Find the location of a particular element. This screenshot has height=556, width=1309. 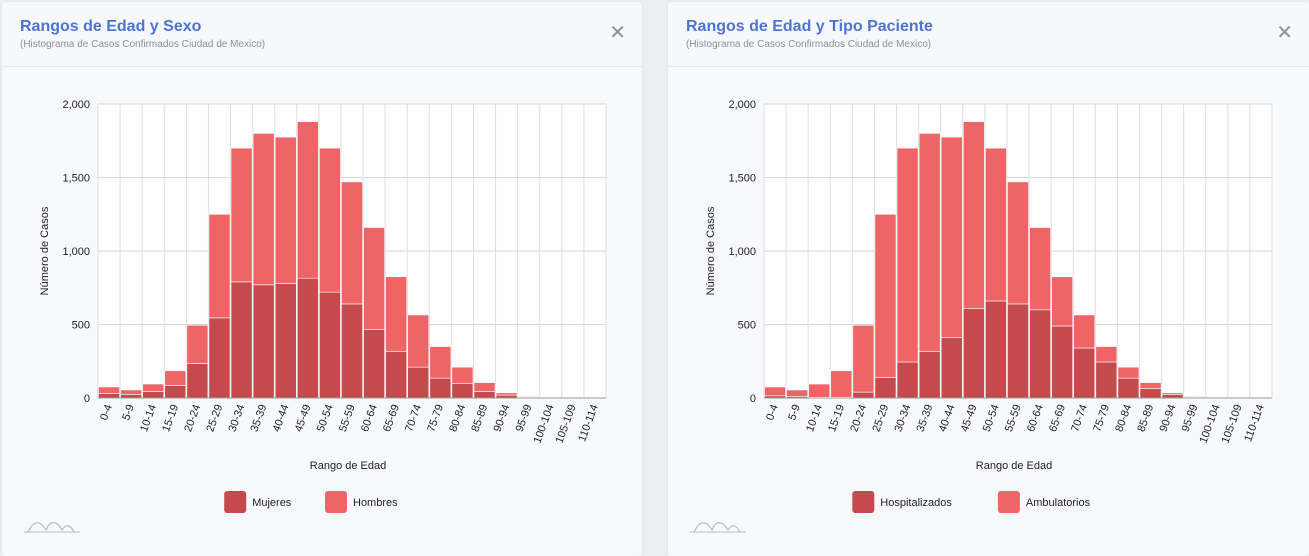

x-tick-label: 0-4 is located at coordinates (106, 412).